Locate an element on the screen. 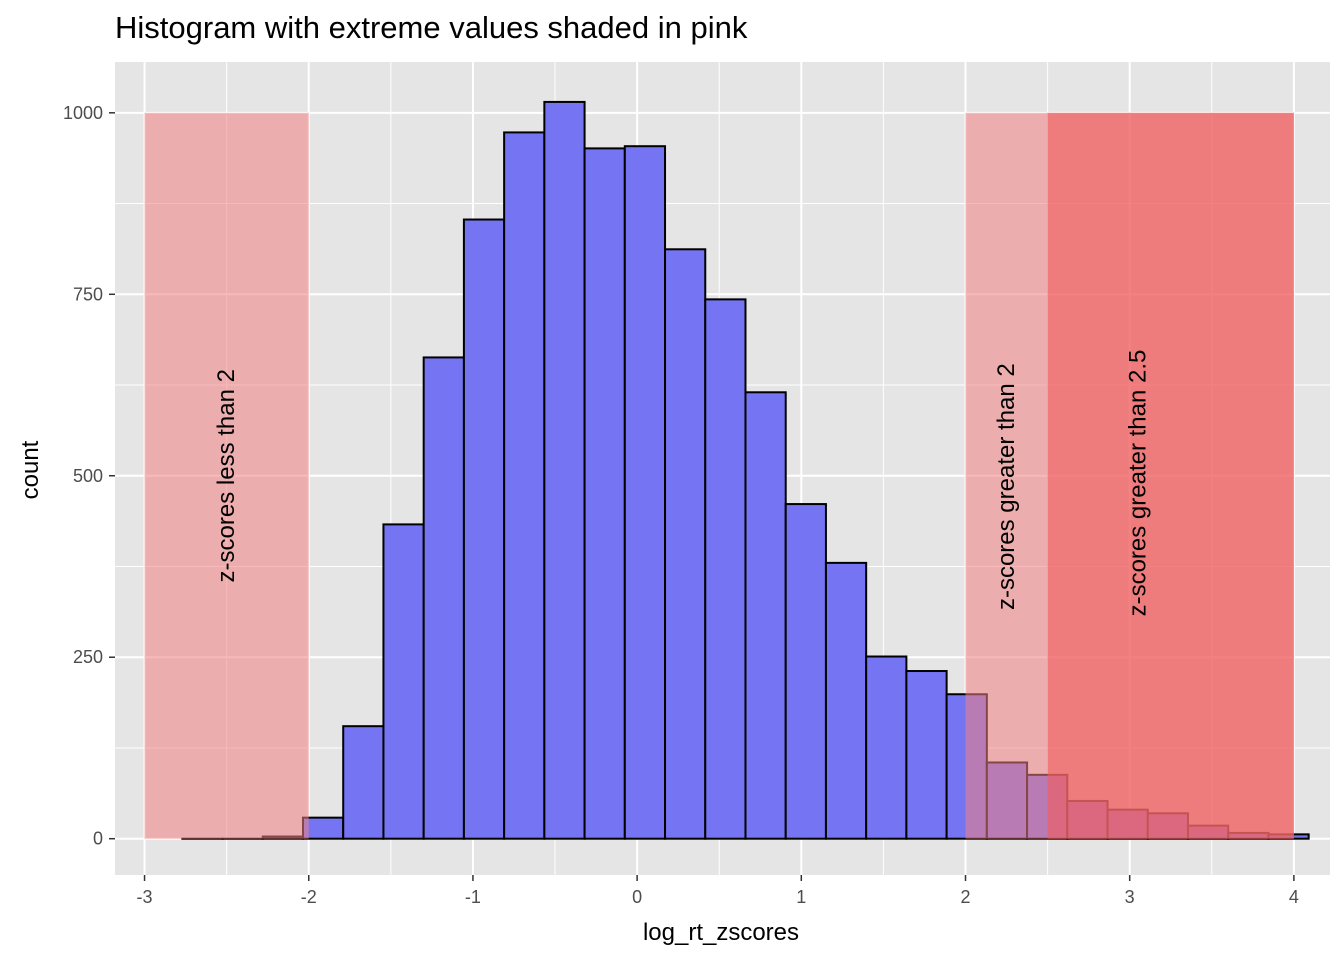  region-label: z-scores less than 2 is located at coordinates (226, 475).